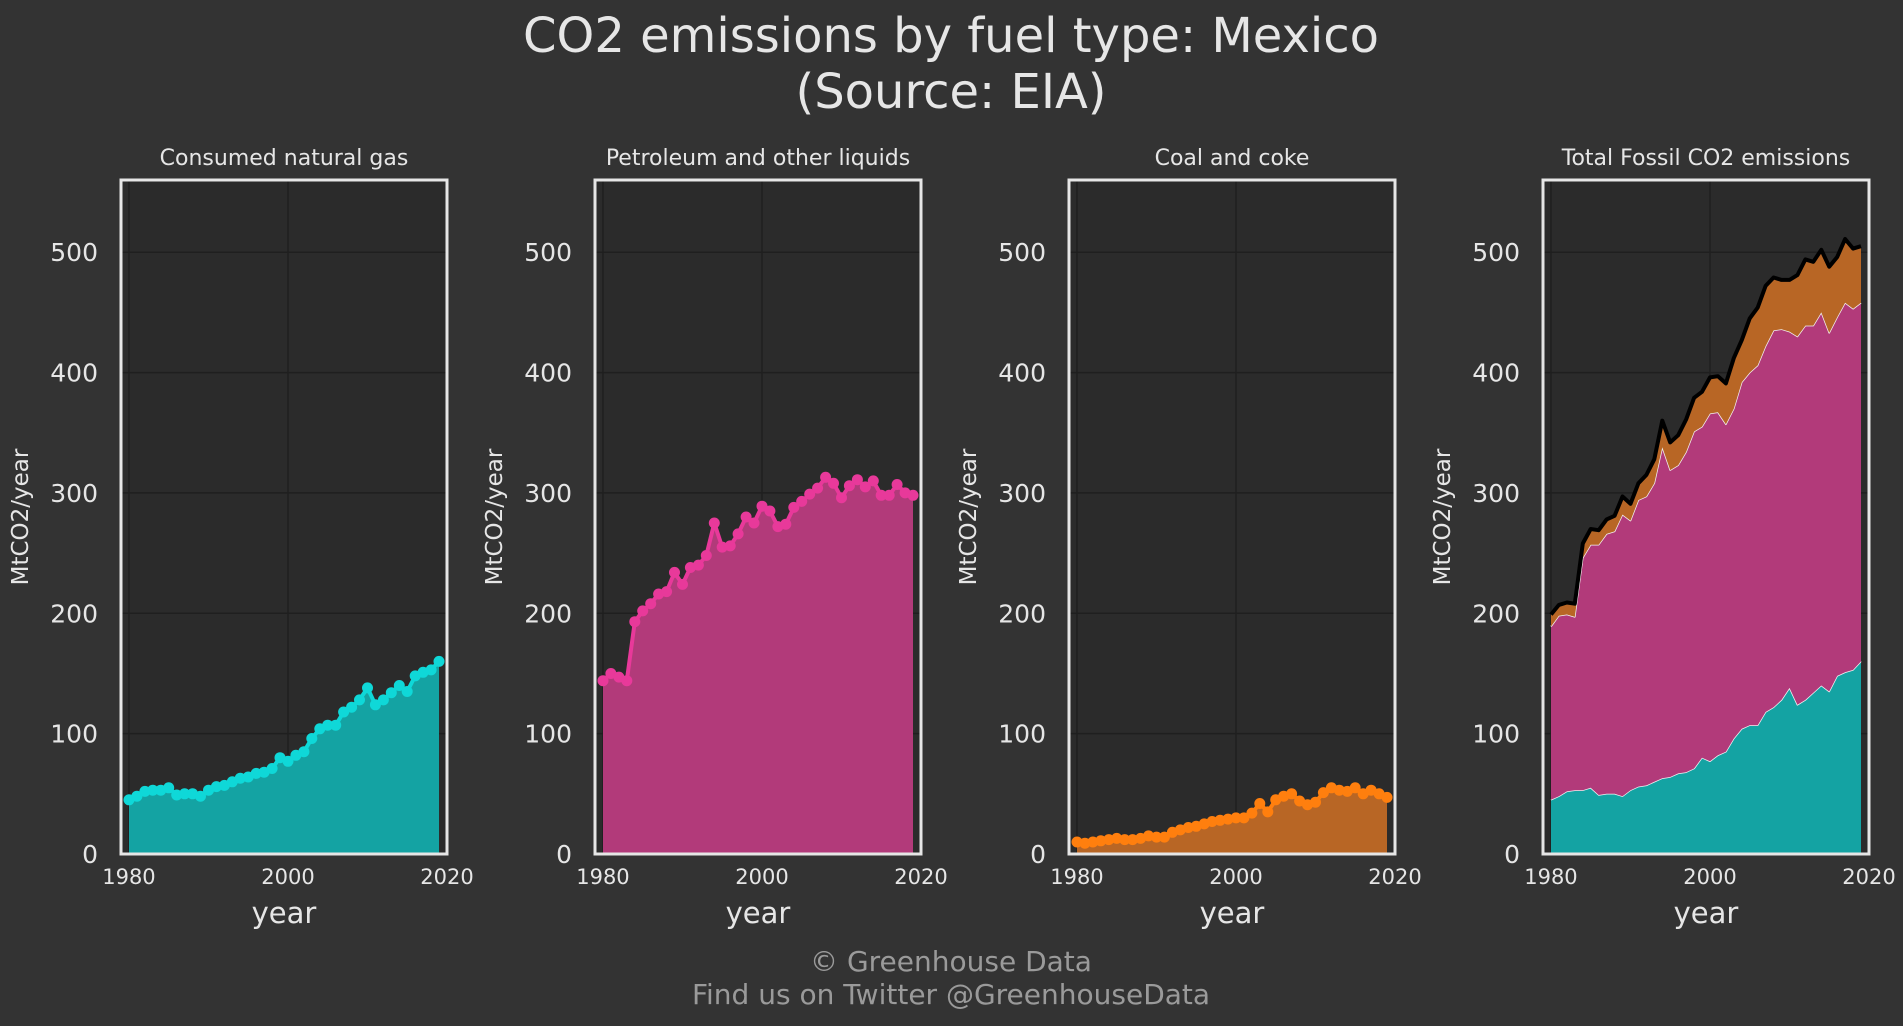 The image size is (1903, 1026). I want to click on chart-title-line2: (Source: EIA), so click(950, 92).